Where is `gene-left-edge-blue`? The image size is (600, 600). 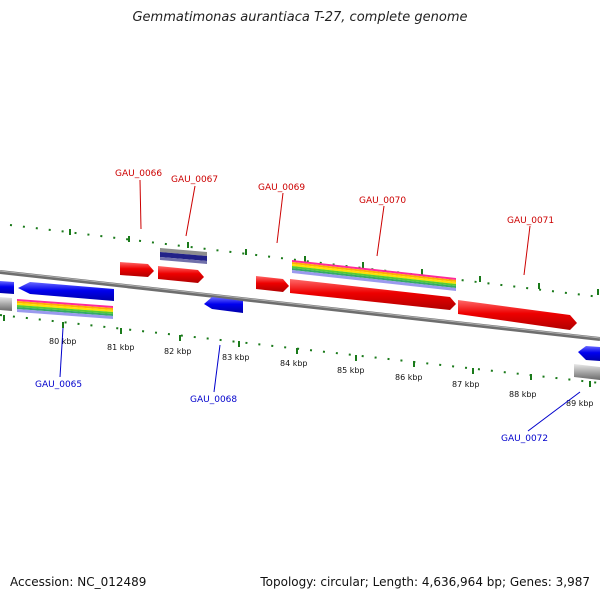
gene-left-edge-blue is located at coordinates (7, 287).